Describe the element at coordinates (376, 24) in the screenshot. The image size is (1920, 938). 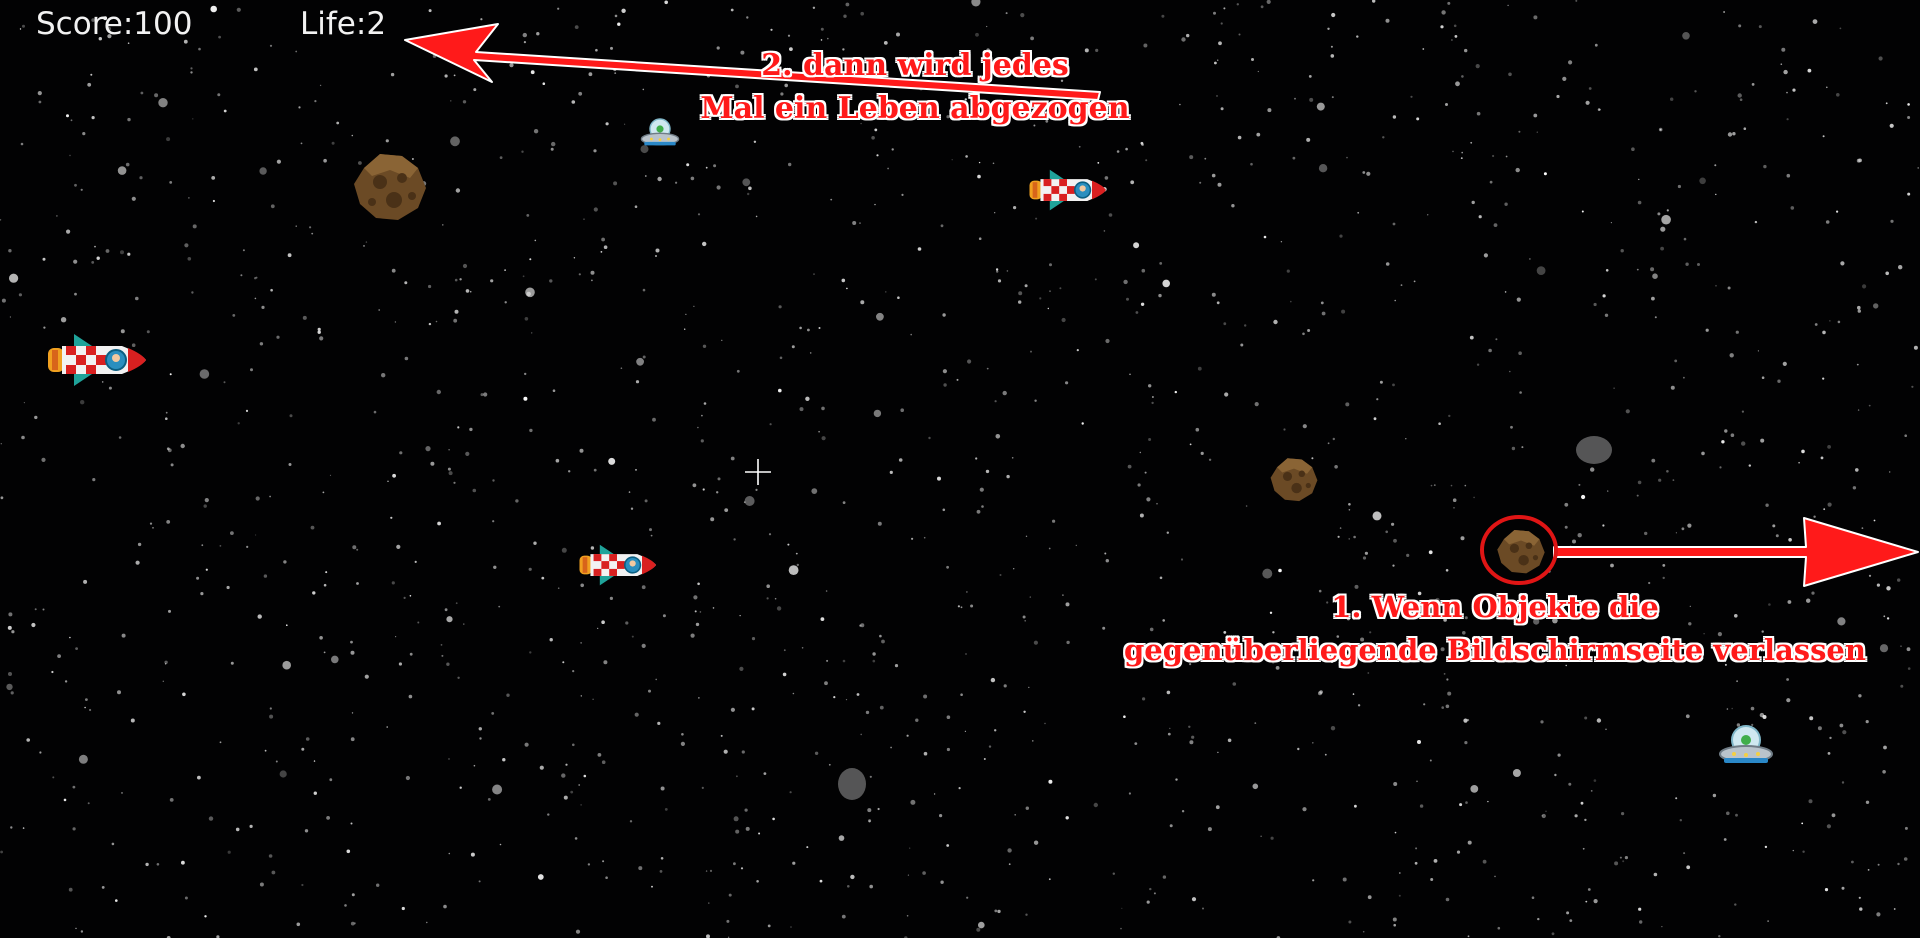
I see `life-value: 2` at that location.